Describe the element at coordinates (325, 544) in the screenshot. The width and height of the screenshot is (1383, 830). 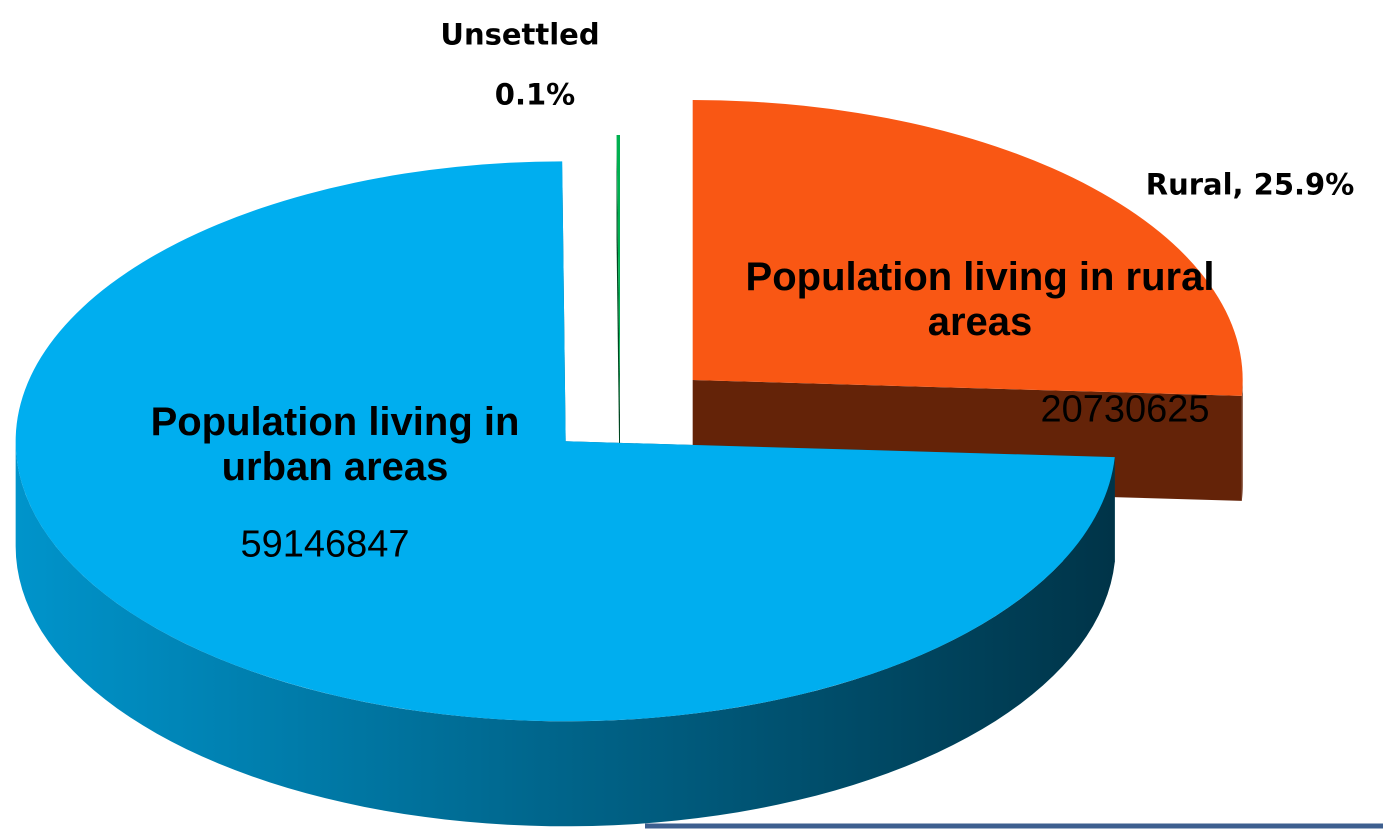
I see `count-label: 59146847` at that location.